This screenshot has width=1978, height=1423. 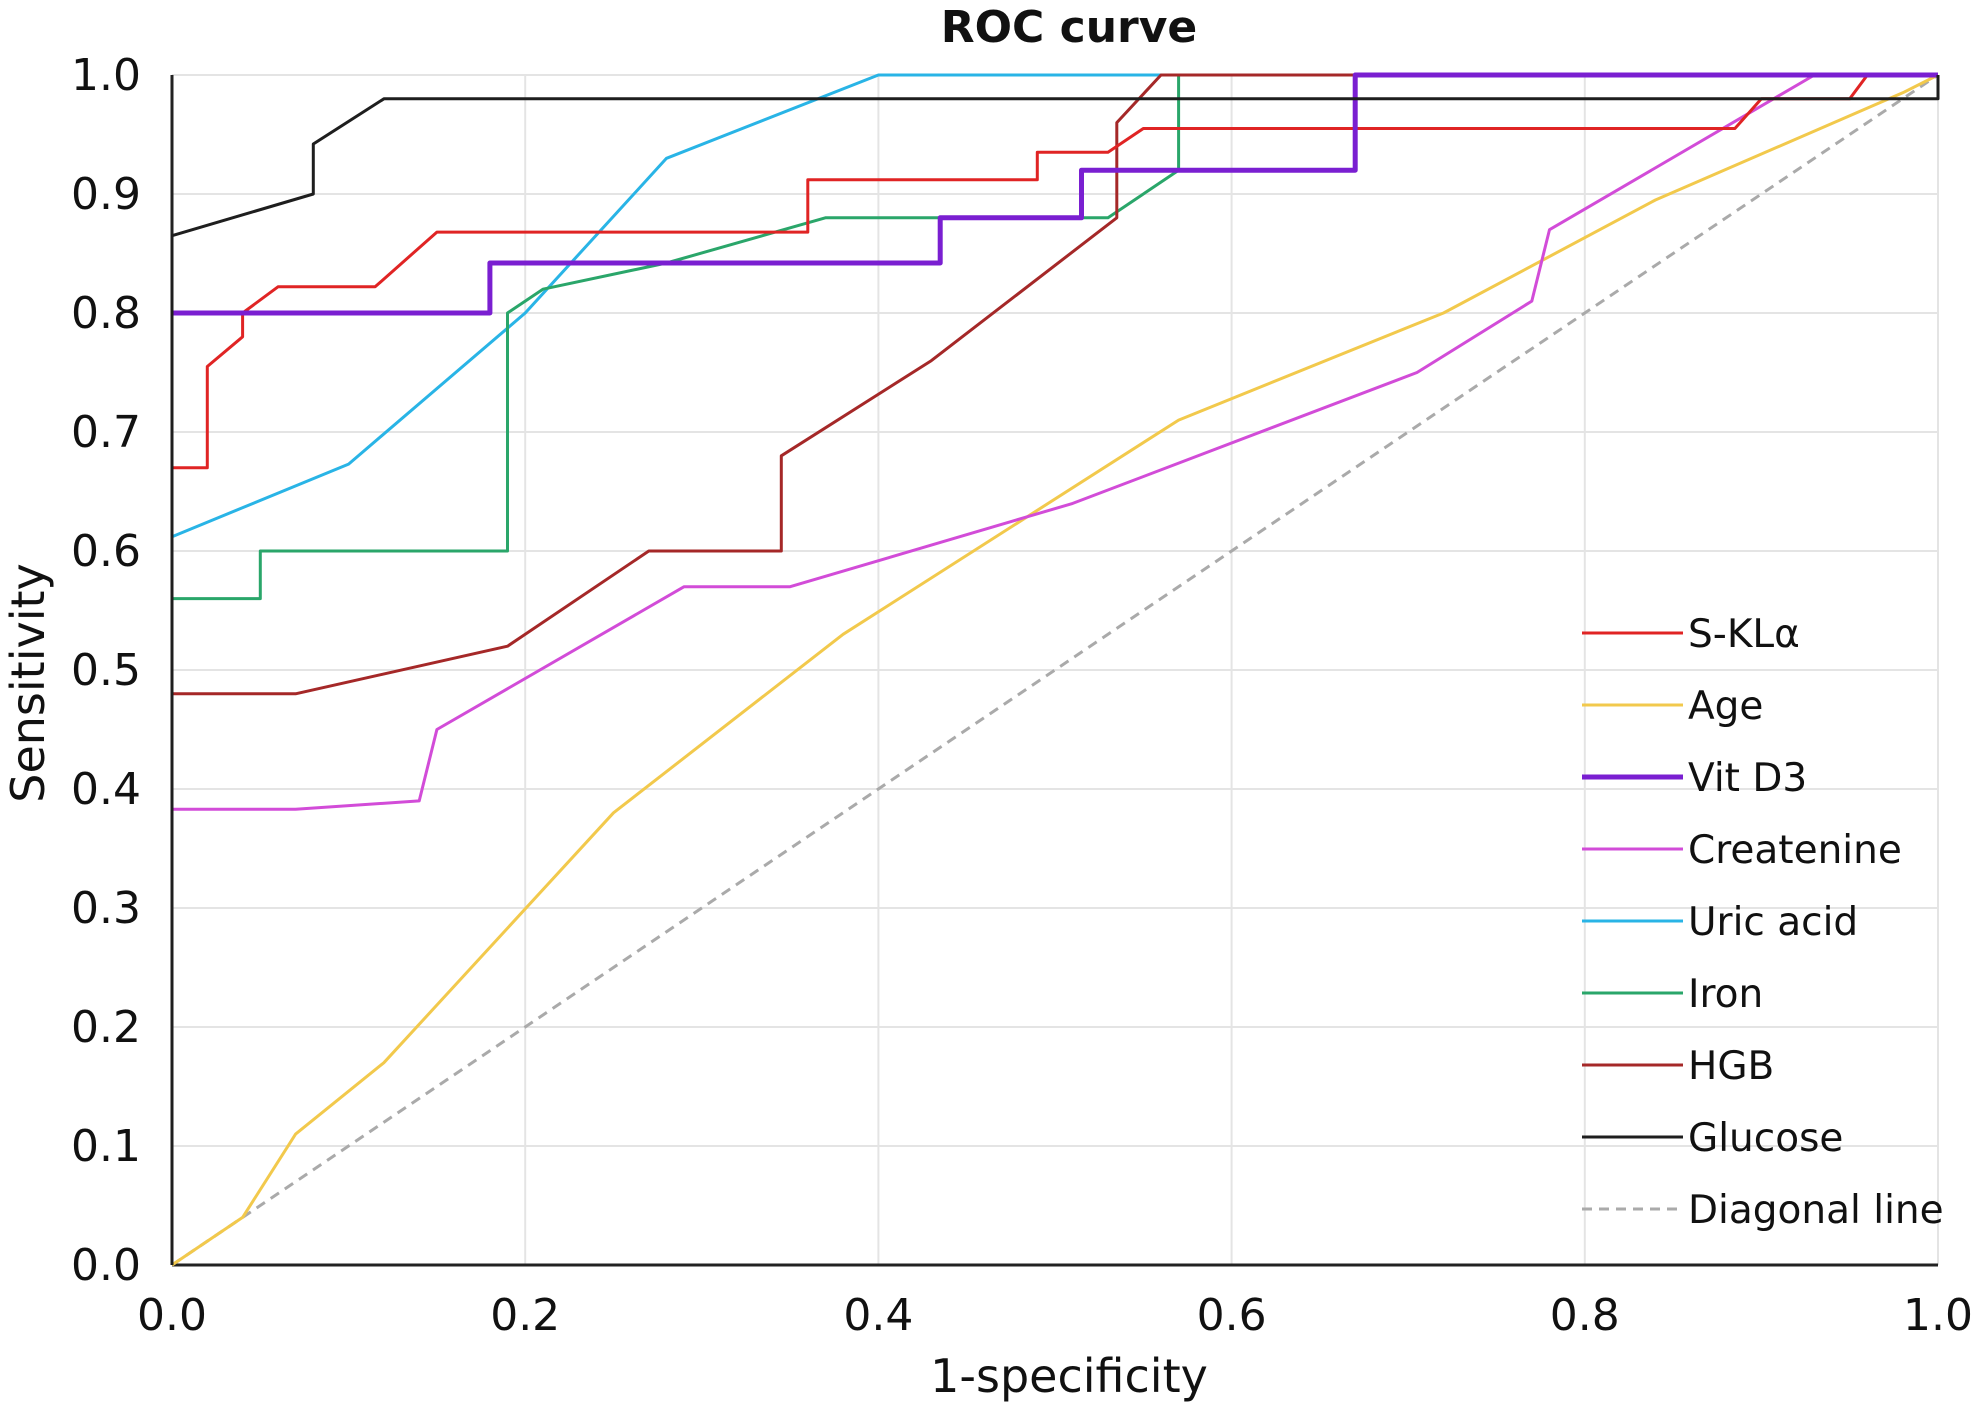 What do you see at coordinates (1731, 1066) in the screenshot?
I see `legend-label-hgb: HGB` at bounding box center [1731, 1066].